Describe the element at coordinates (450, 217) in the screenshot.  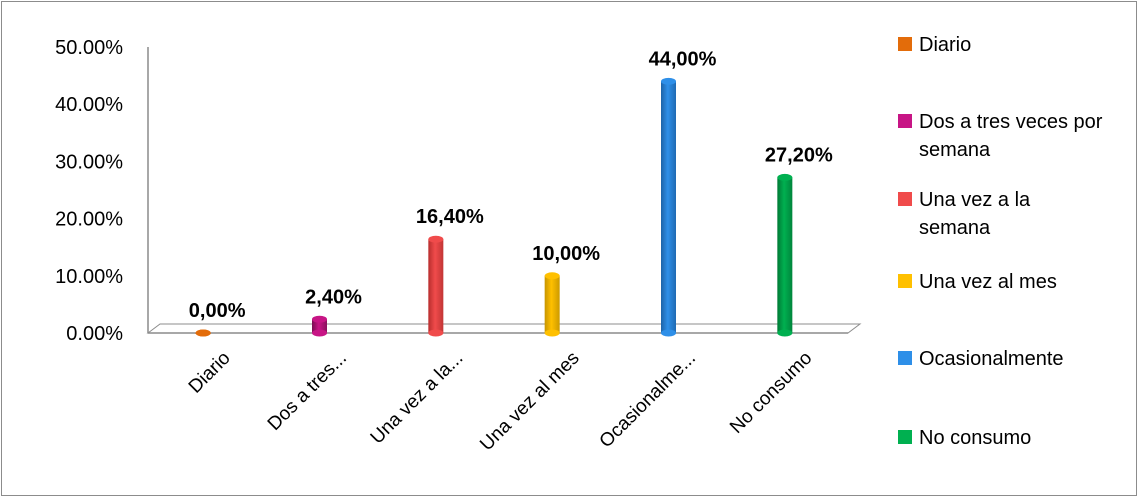
I see `data-label: 16,40%` at that location.